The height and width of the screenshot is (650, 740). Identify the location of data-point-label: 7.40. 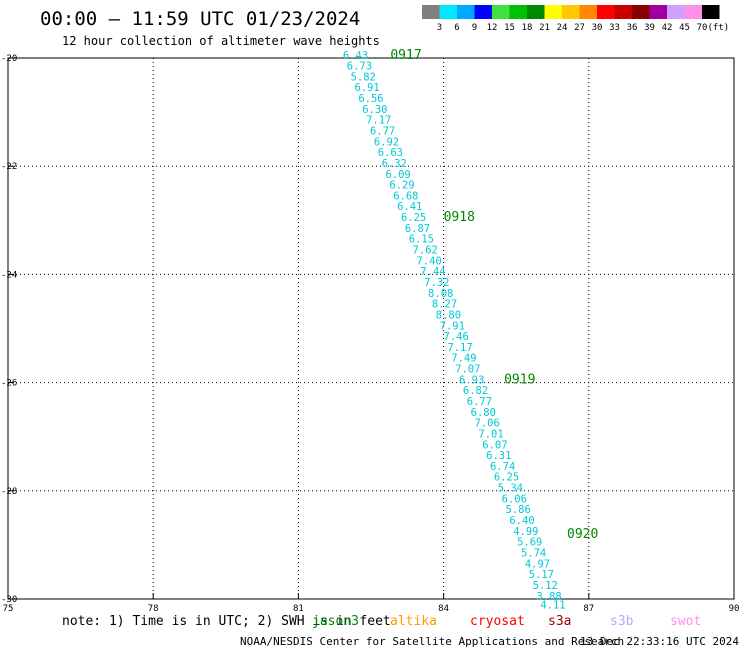
(428, 261).